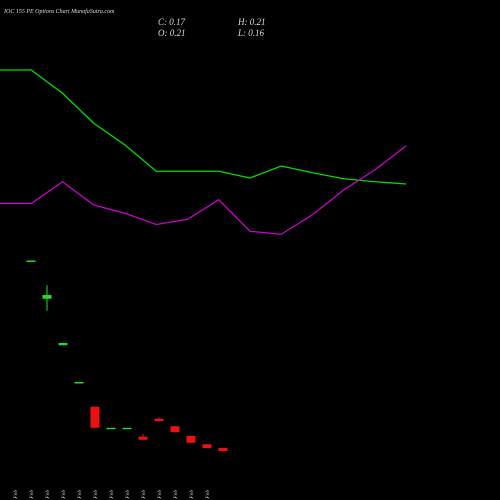  Describe the element at coordinates (208, 495) in the screenshot. I see `x-tick-label: 26 Feb` at that location.